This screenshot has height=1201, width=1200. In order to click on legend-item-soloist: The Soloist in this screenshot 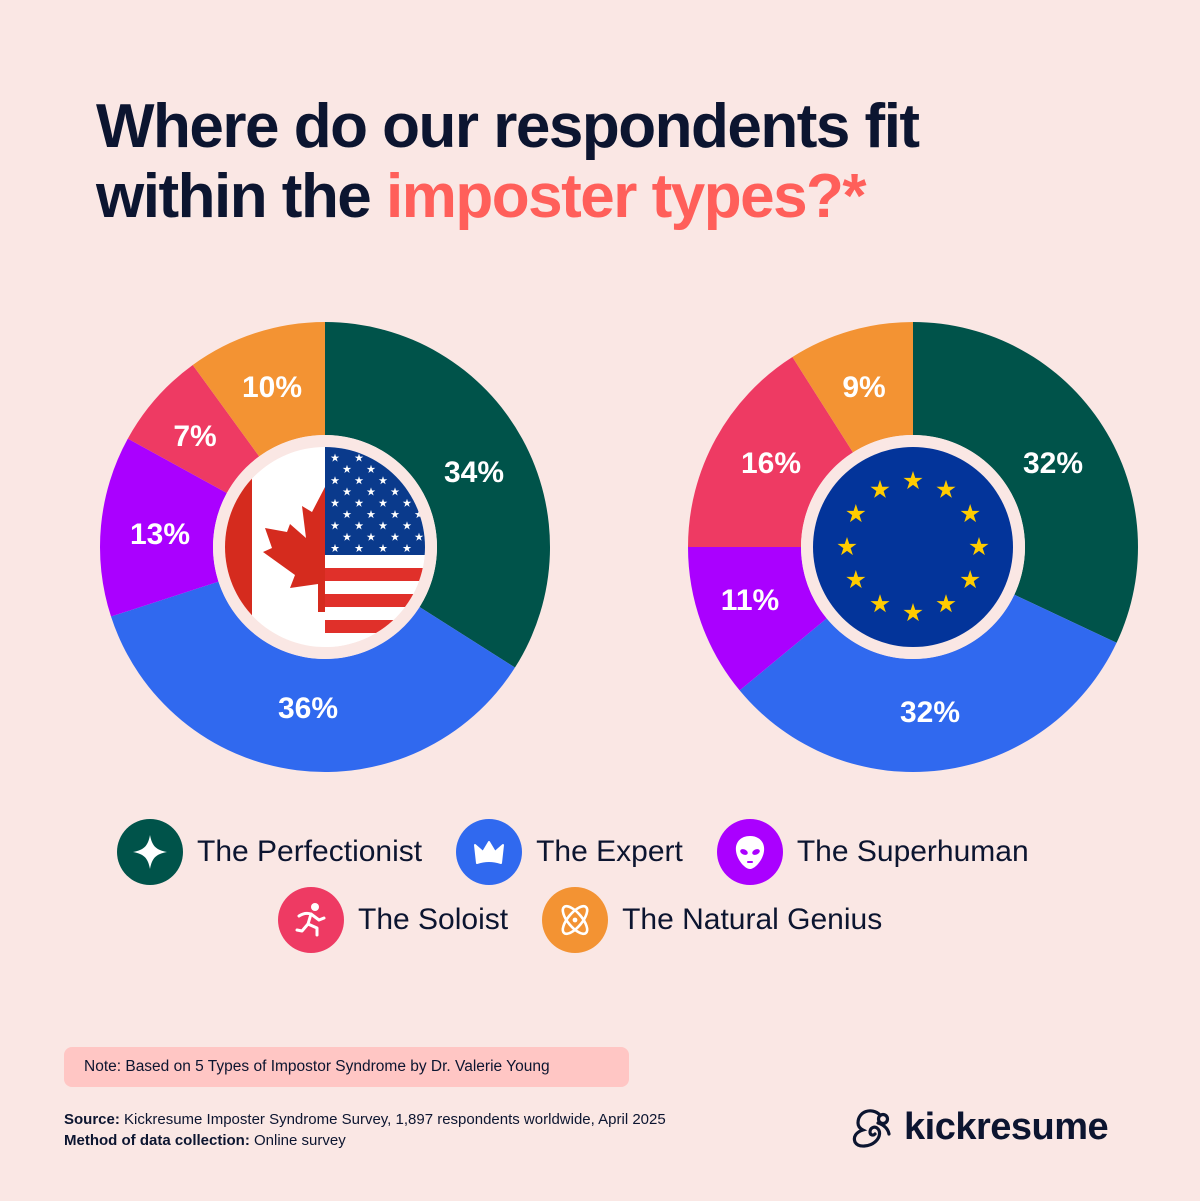, I will do `click(393, 920)`.